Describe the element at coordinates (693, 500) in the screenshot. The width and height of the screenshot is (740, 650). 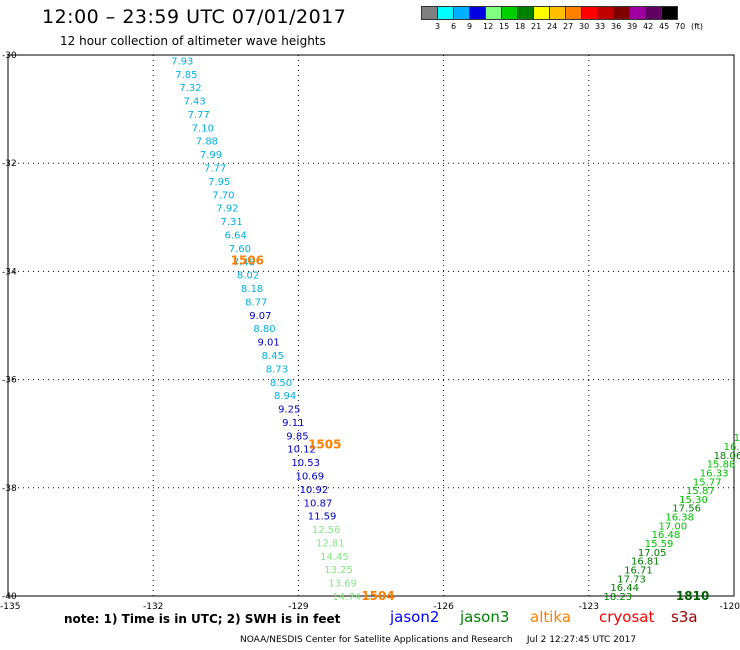
I see `swh-value: 15.30` at that location.